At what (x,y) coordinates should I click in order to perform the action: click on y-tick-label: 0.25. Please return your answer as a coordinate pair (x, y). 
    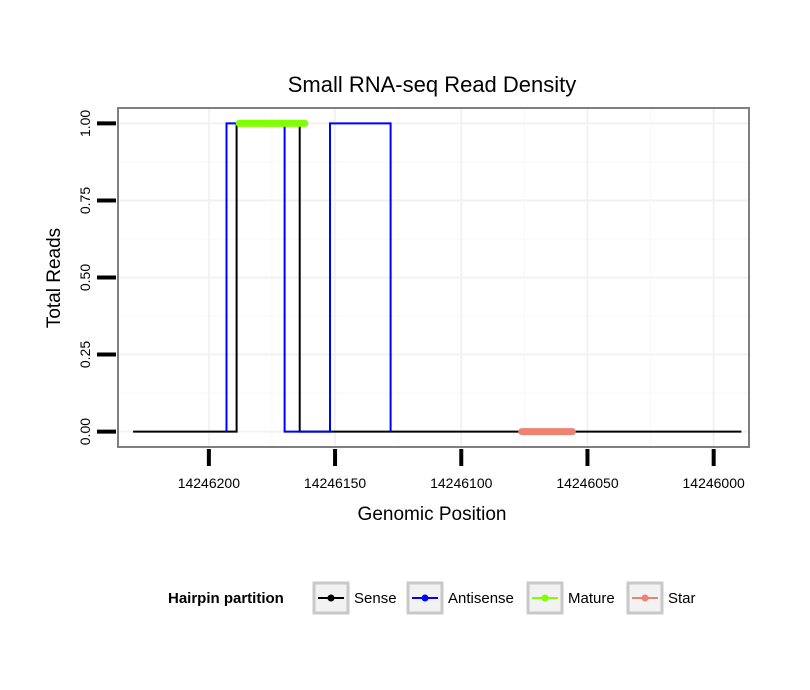
    Looking at the image, I should click on (85, 354).